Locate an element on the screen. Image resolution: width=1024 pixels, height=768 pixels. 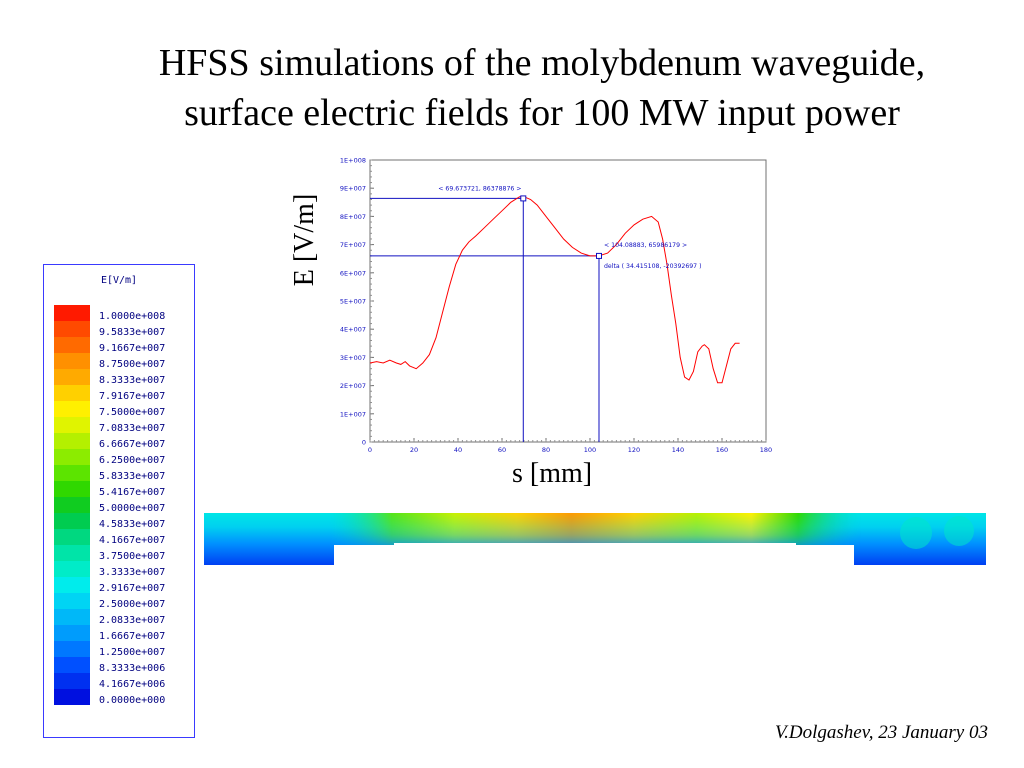
legend-row: 6.2500e+007 is located at coordinates (124, 457).